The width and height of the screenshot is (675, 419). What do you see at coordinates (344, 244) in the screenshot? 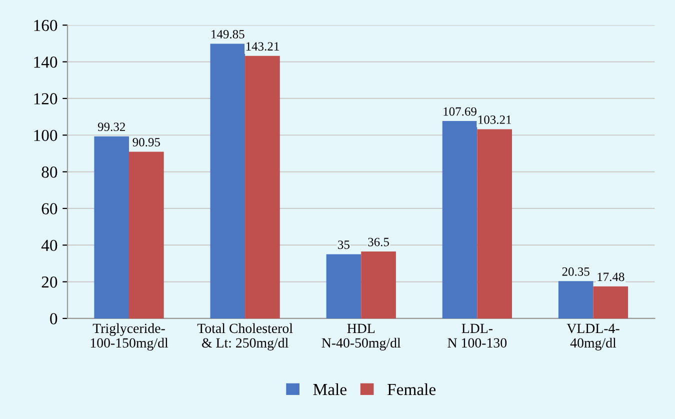
I see `data-label: 35` at bounding box center [344, 244].